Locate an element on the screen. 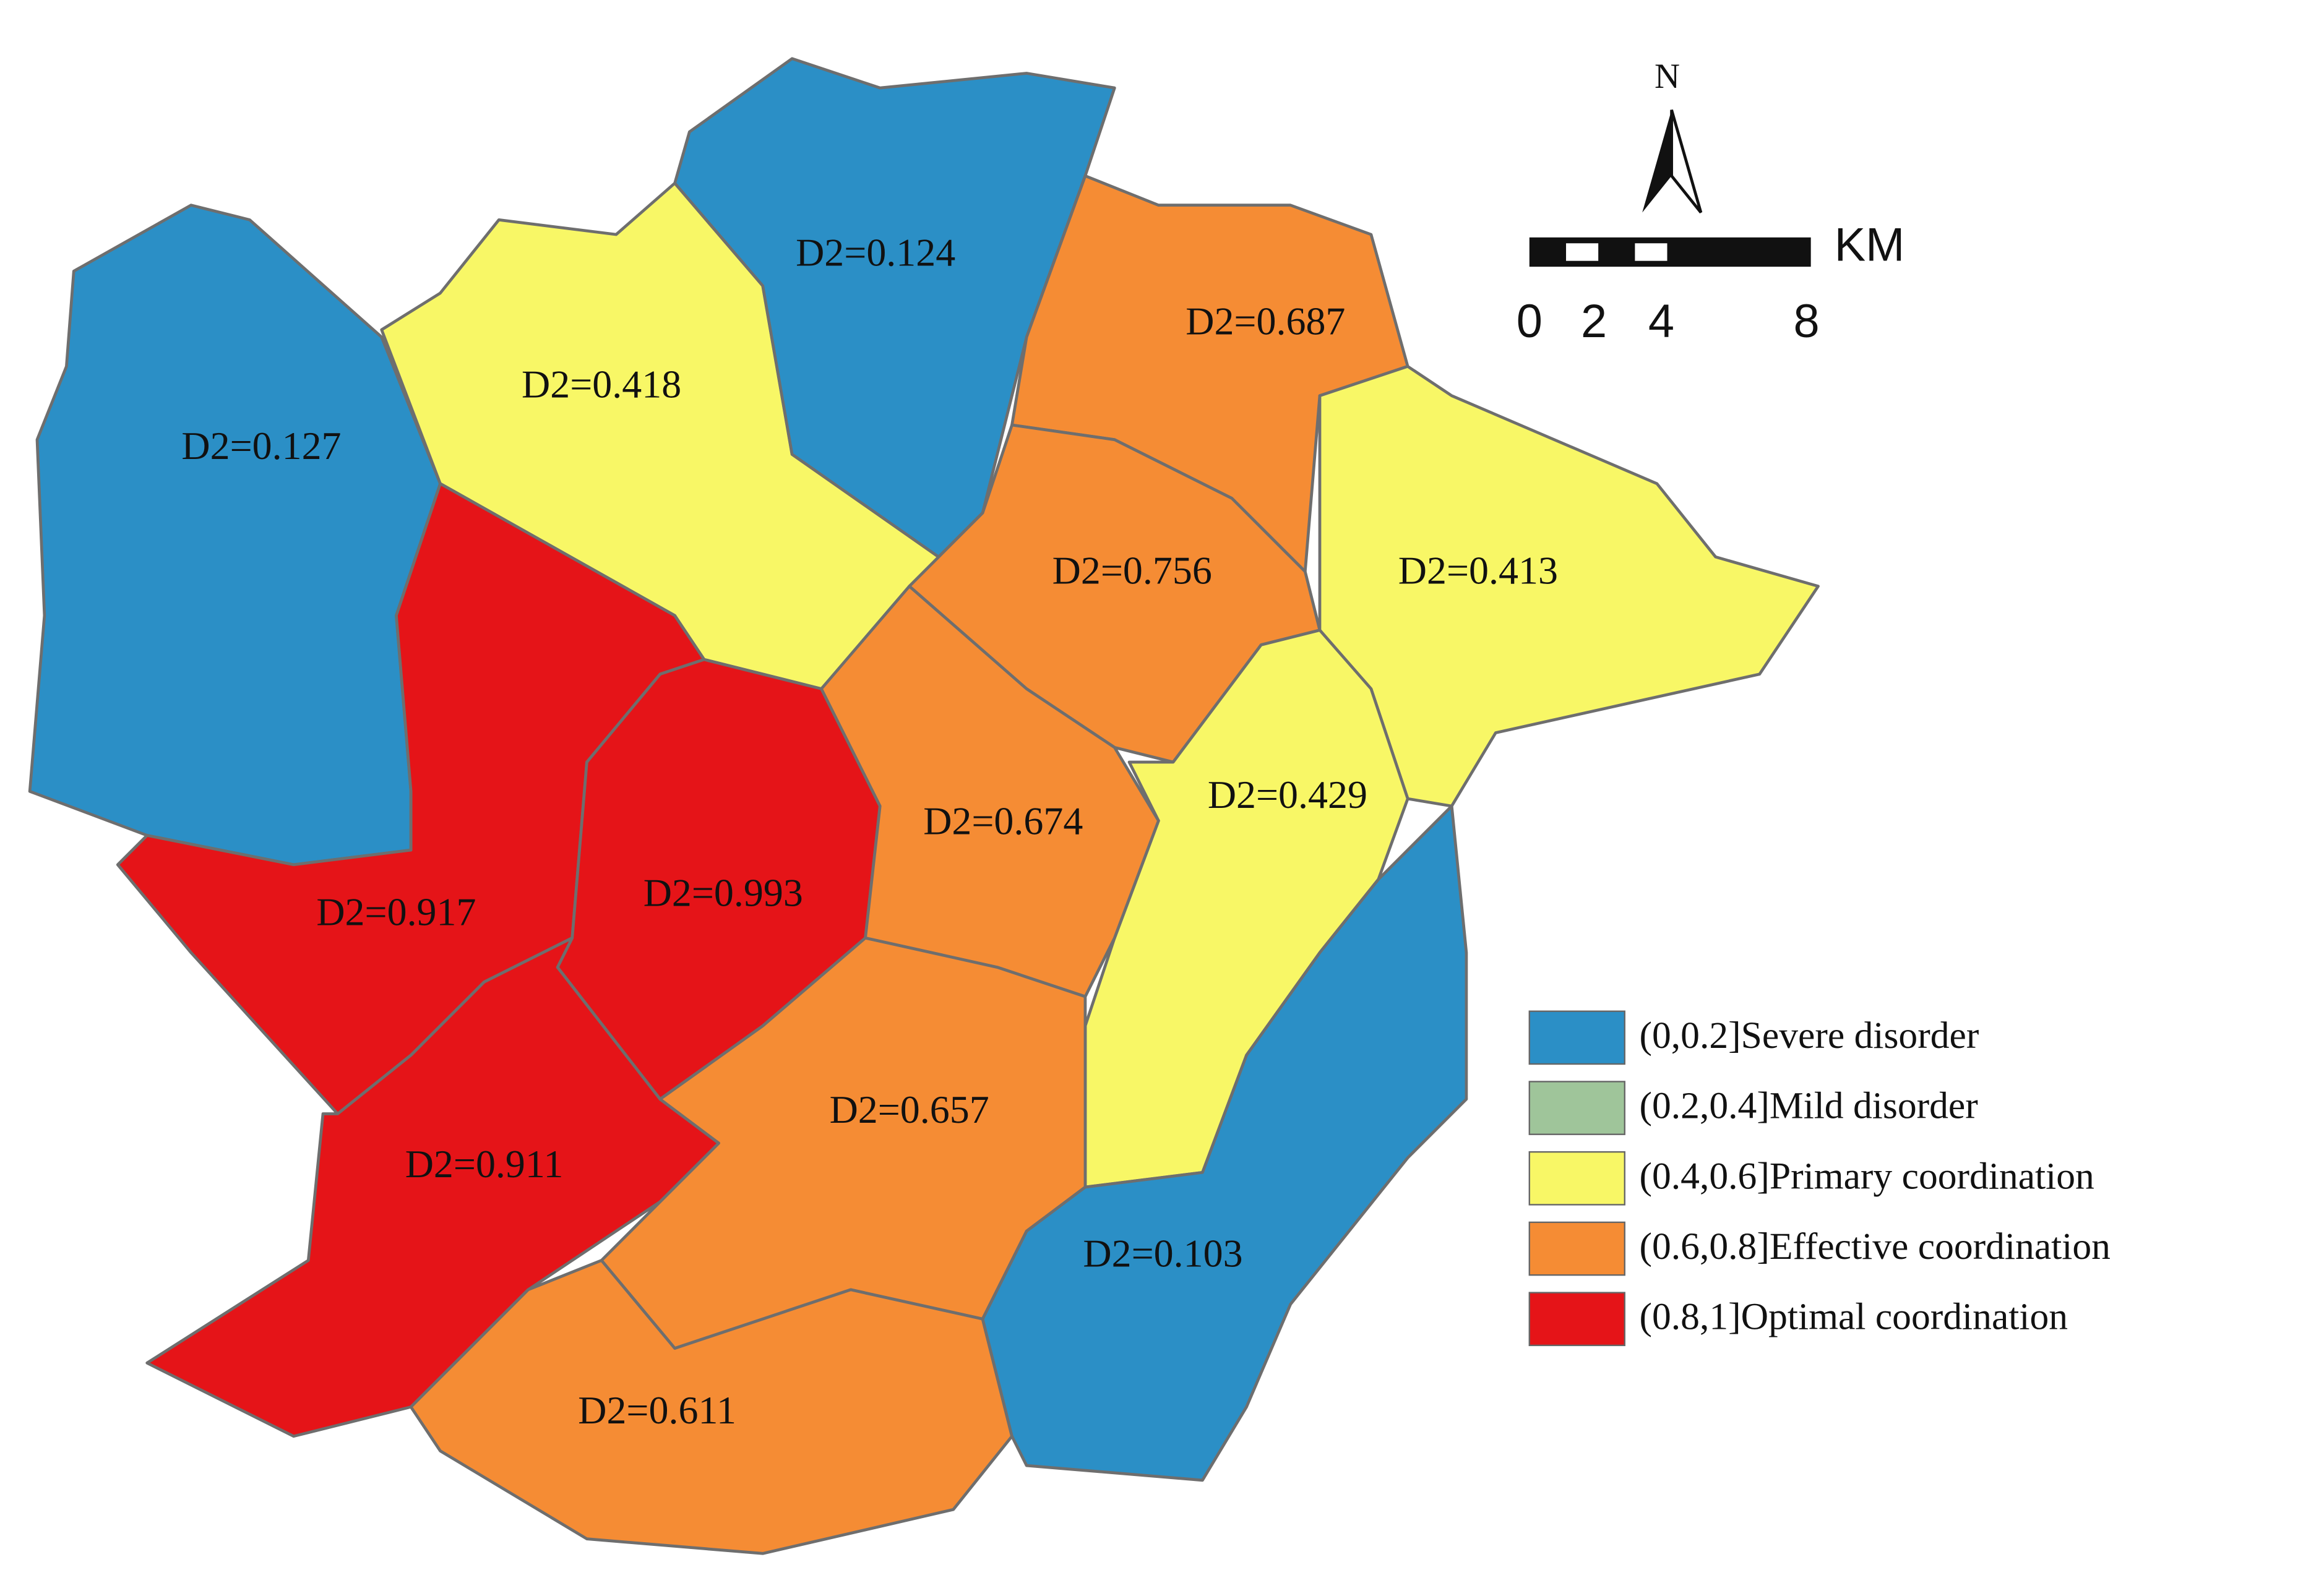 This screenshot has width=2298, height=1596. scale-label: 8 is located at coordinates (1806, 321).